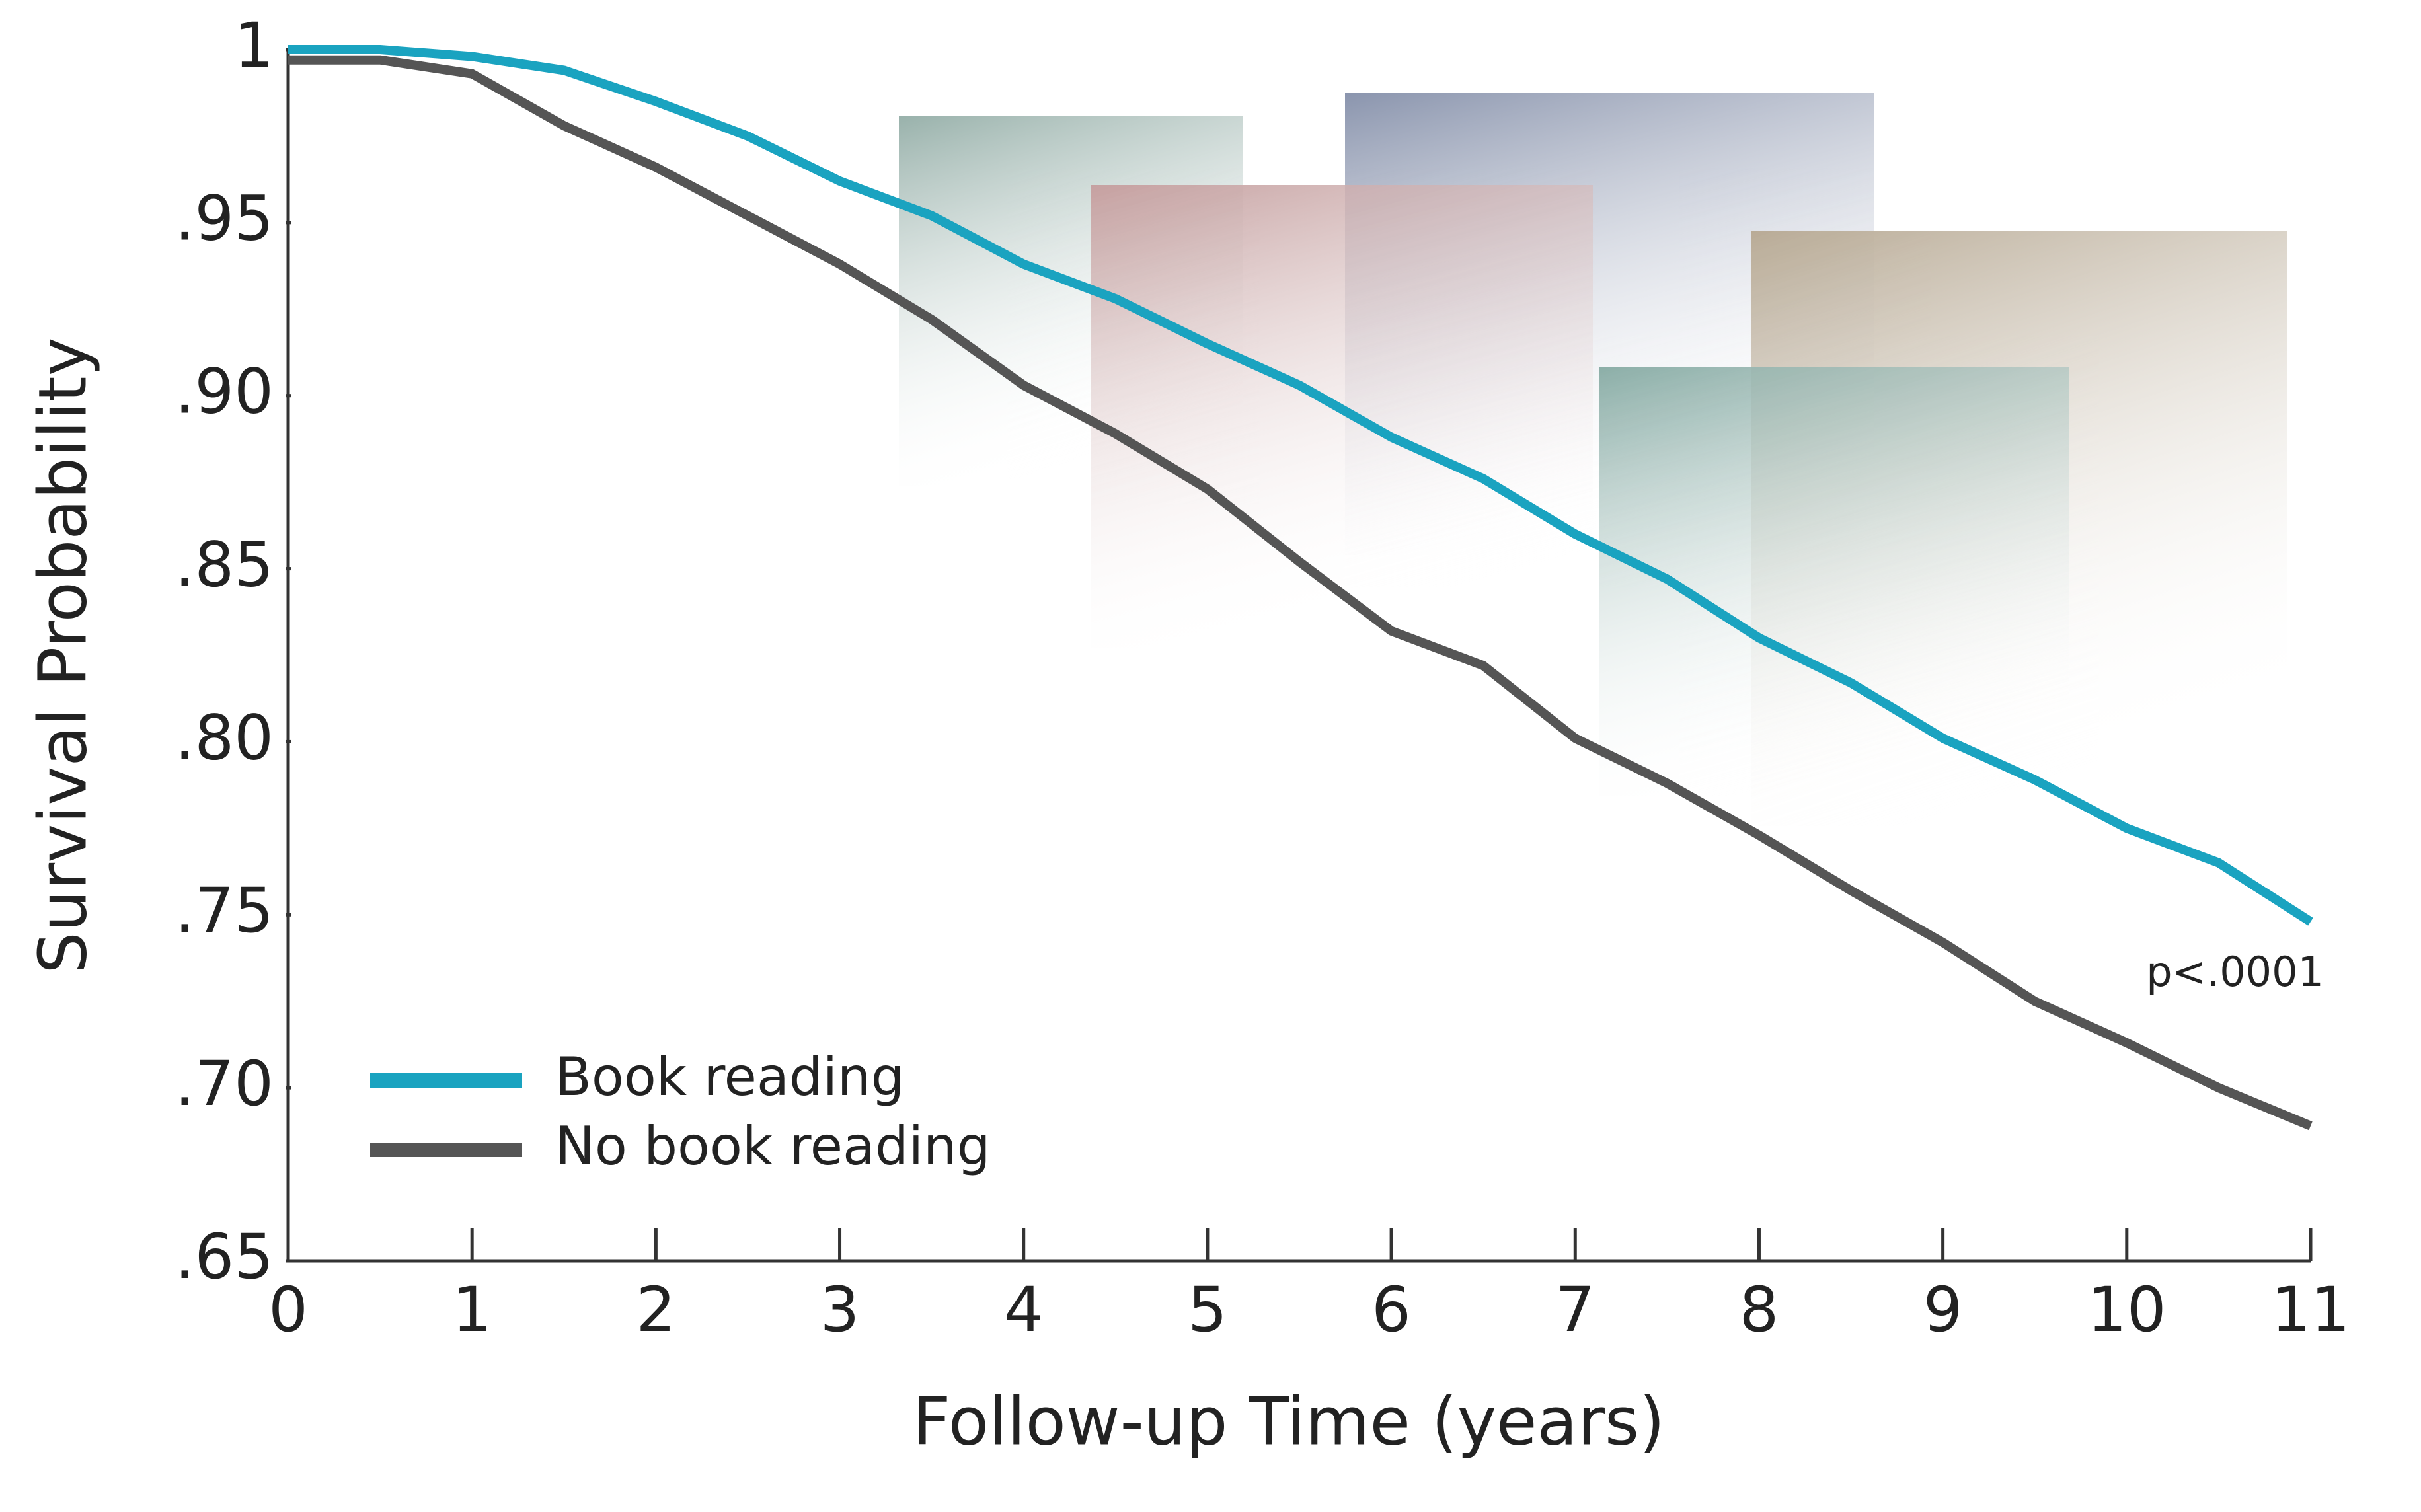 The width and height of the screenshot is (2421, 1512). What do you see at coordinates (2235, 972) in the screenshot?
I see `annotation: p<.0001` at bounding box center [2235, 972].